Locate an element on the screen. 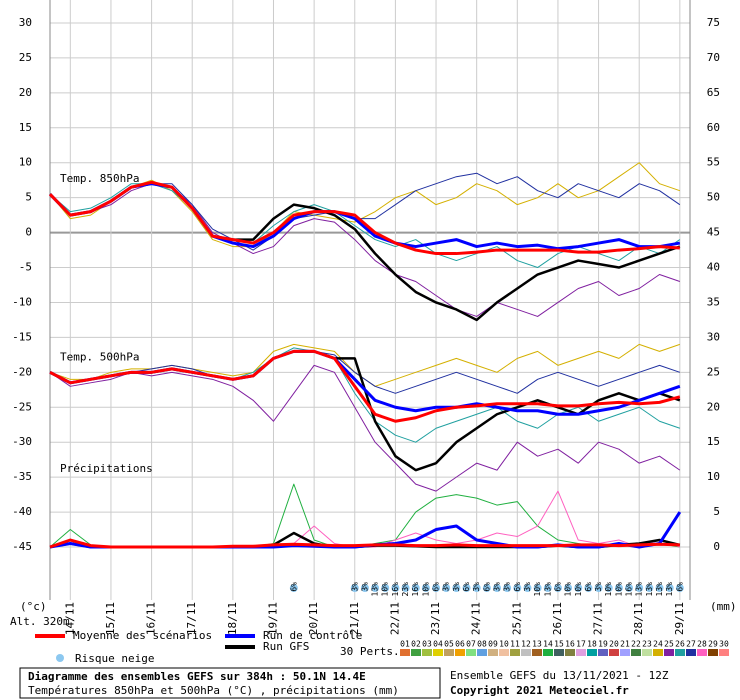 The height and width of the screenshot is (700, 740). panel-label: Temp. 500hPa is located at coordinates (99, 356).